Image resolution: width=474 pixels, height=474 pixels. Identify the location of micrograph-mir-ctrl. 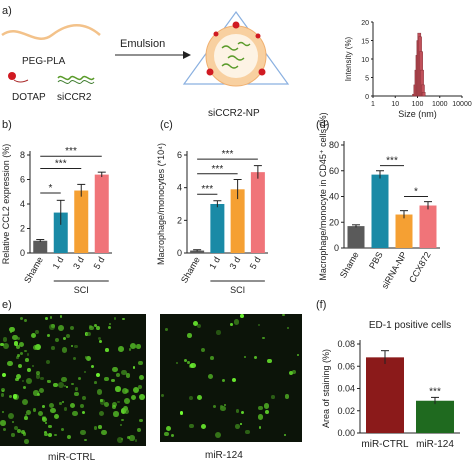
(73, 380).